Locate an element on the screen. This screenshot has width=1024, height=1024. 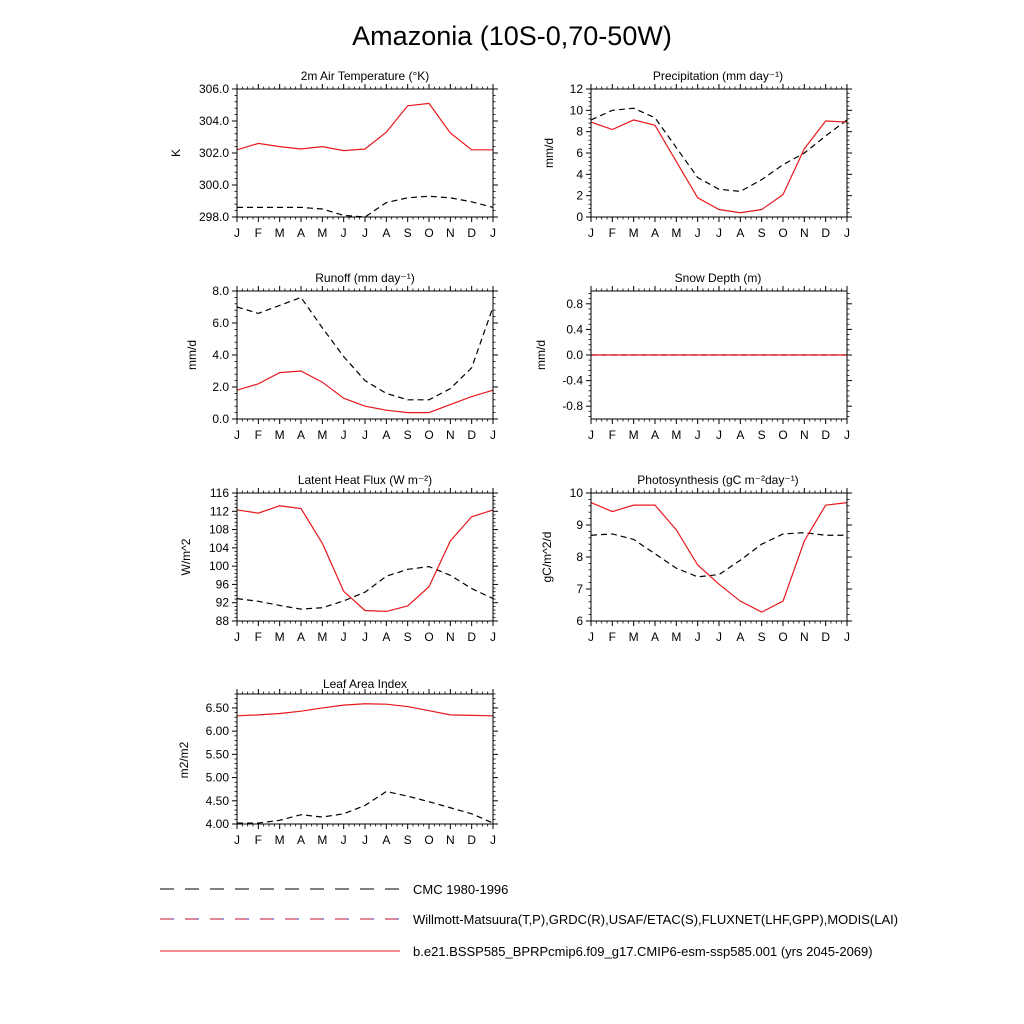
figure-title: Amazonia (10S-0,70-50W) is located at coordinates (512, 36).